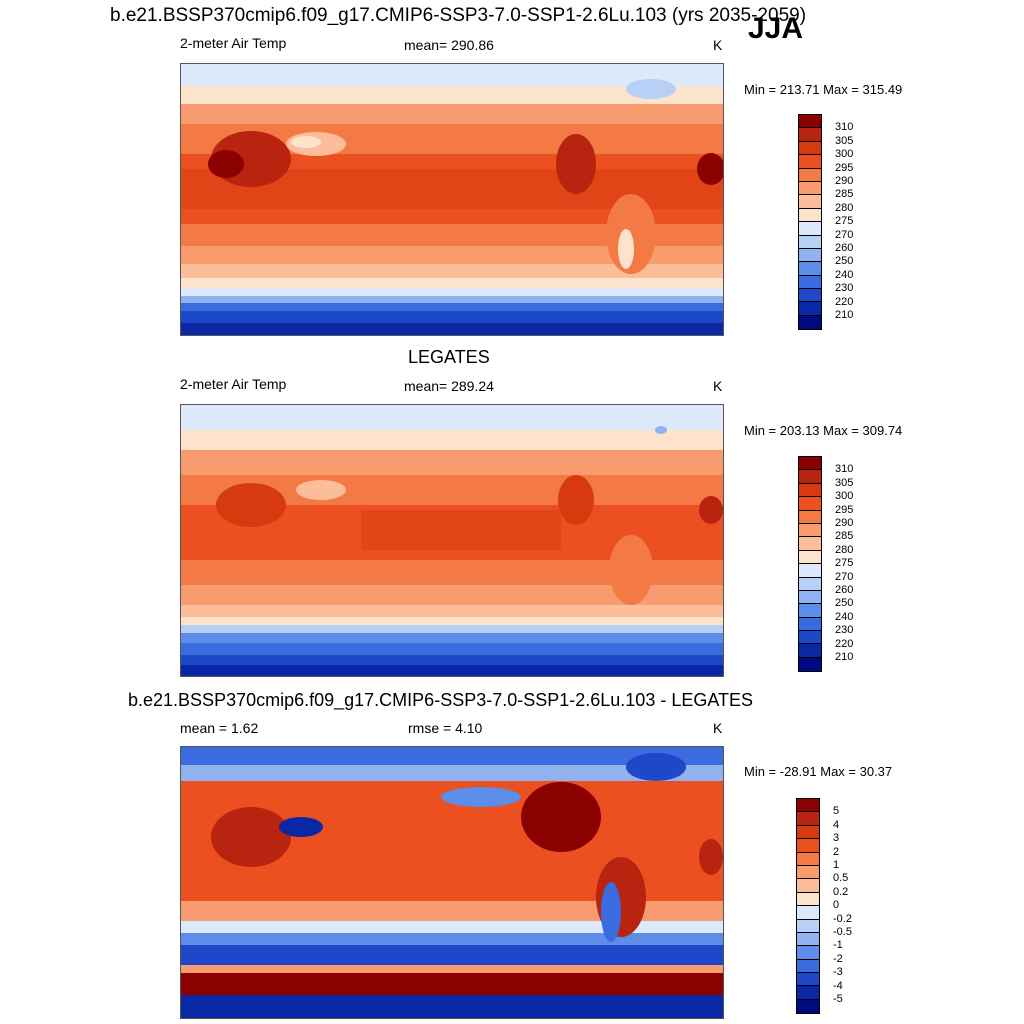 This screenshot has width=1024, height=1024. What do you see at coordinates (836, 851) in the screenshot?
I see `colorbar-tick-label: 2` at bounding box center [836, 851].